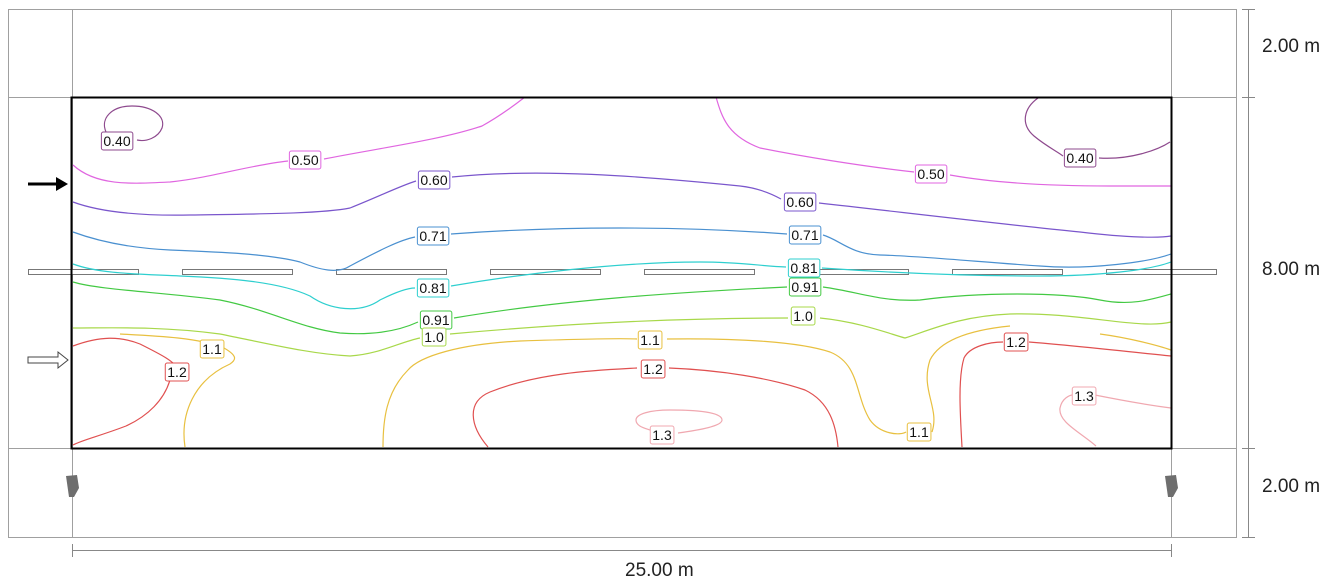  I want to click on dimension-label-top-band: 2.00 m, so click(1291, 46).